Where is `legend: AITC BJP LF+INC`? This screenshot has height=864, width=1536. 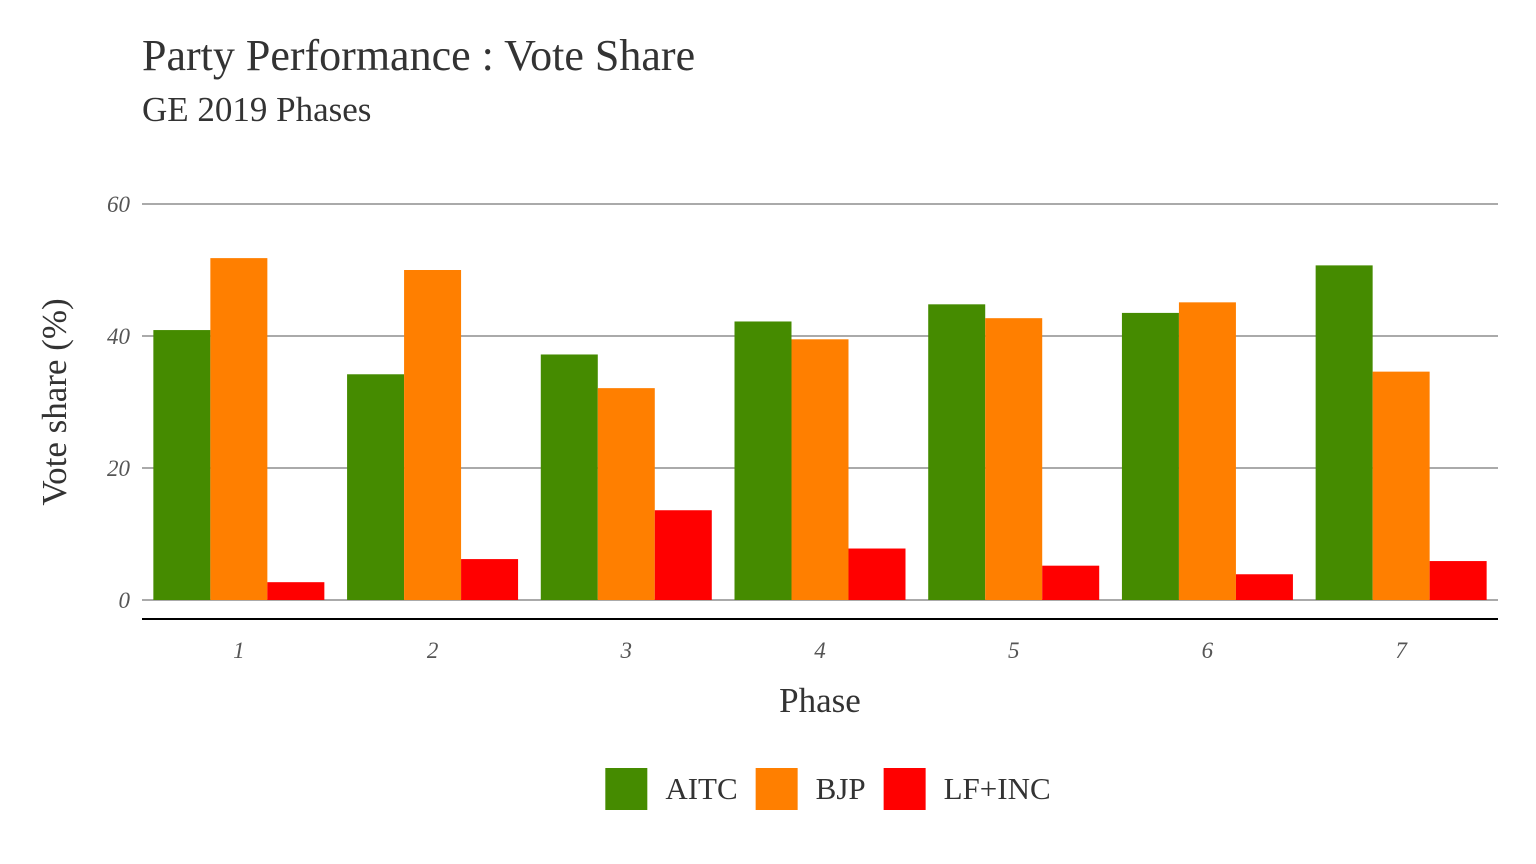 legend: AITC BJP LF+INC is located at coordinates (828, 789).